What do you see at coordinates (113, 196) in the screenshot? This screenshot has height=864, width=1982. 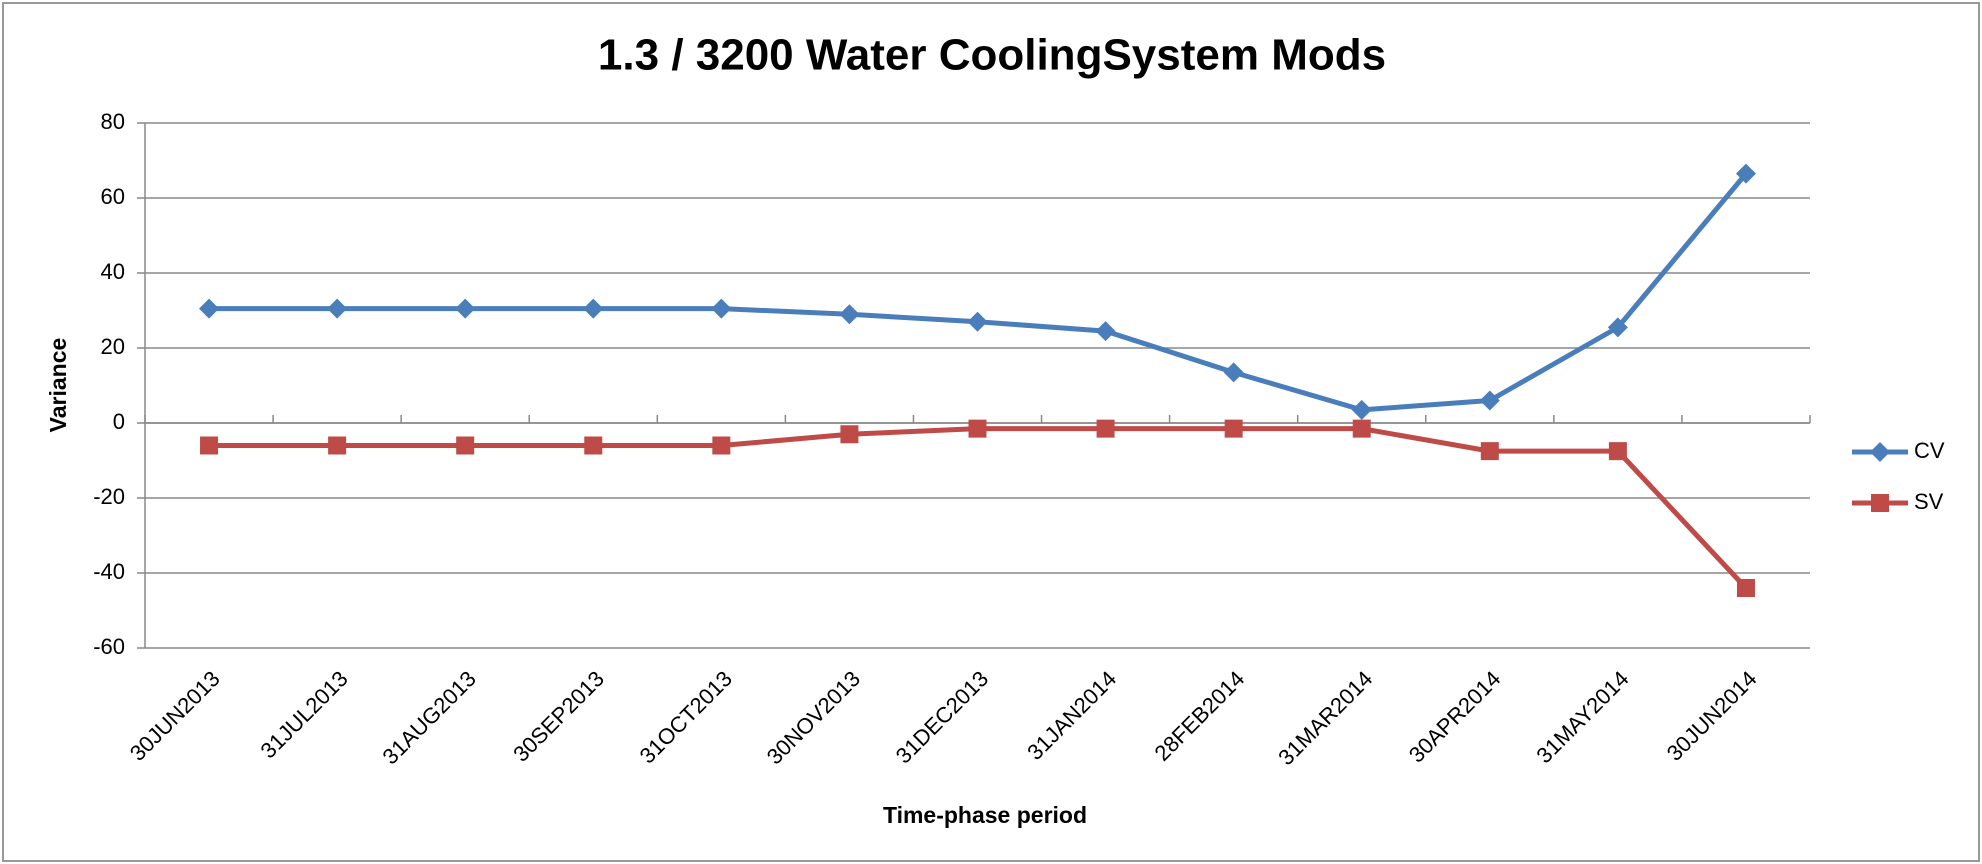 I see `y-tick-label: 60` at bounding box center [113, 196].